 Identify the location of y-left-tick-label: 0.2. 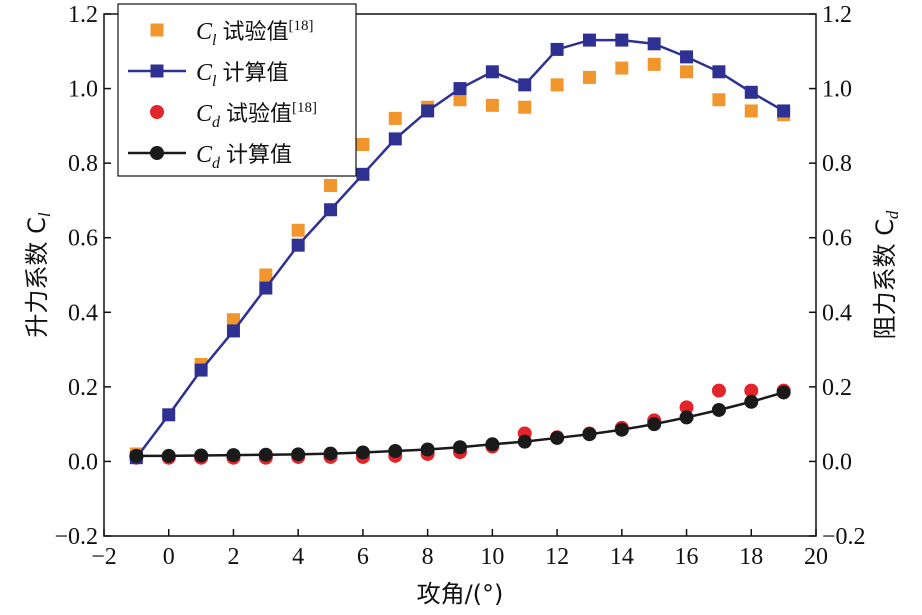
(83, 388).